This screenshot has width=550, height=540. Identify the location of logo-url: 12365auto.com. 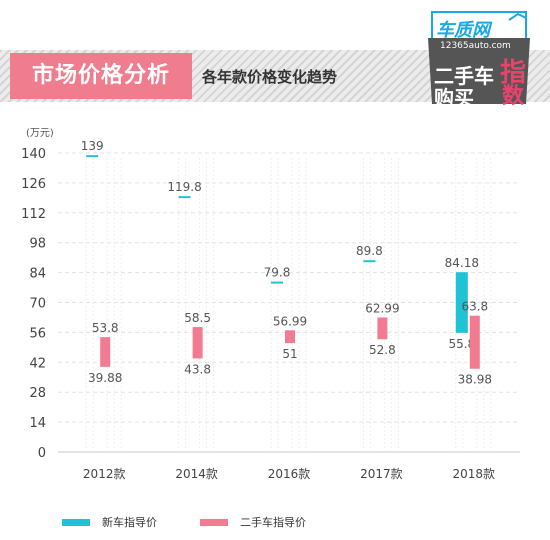
(475, 46).